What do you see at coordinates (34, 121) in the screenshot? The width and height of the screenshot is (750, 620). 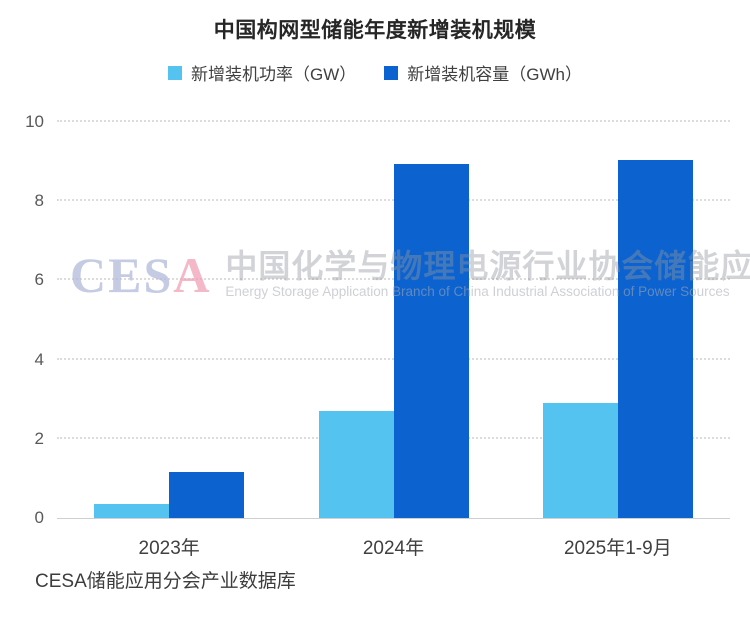 I see `y-tick-10: 10` at bounding box center [34, 121].